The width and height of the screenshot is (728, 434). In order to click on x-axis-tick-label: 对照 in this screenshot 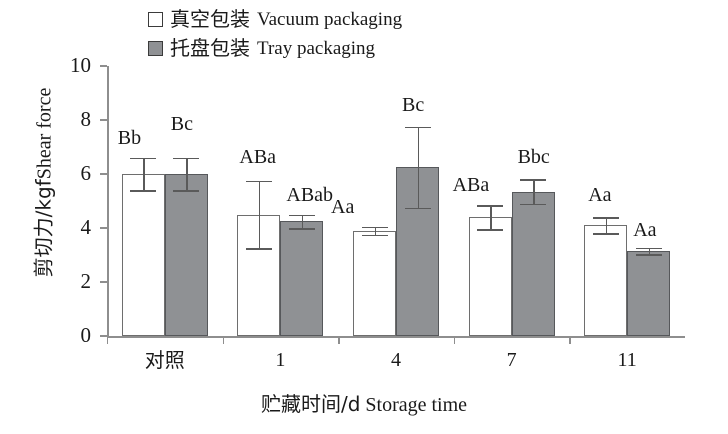, I will do `click(164, 360)`.